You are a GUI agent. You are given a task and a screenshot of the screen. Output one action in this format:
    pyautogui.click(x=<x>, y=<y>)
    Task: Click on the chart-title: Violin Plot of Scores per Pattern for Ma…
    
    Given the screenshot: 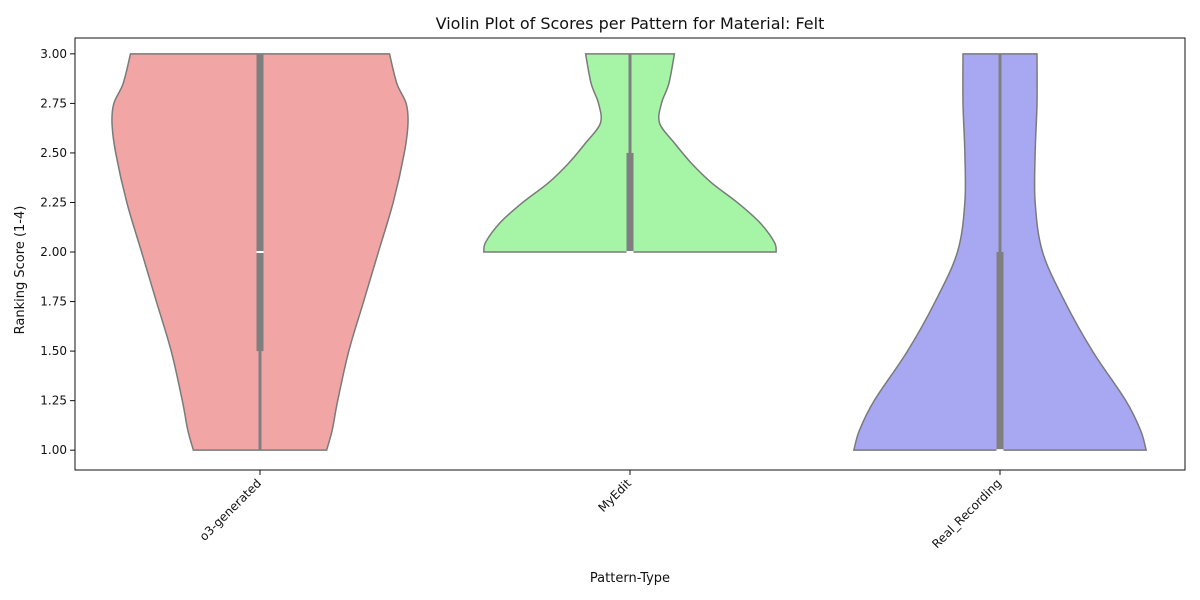 What is the action you would take?
    pyautogui.click(x=630, y=23)
    